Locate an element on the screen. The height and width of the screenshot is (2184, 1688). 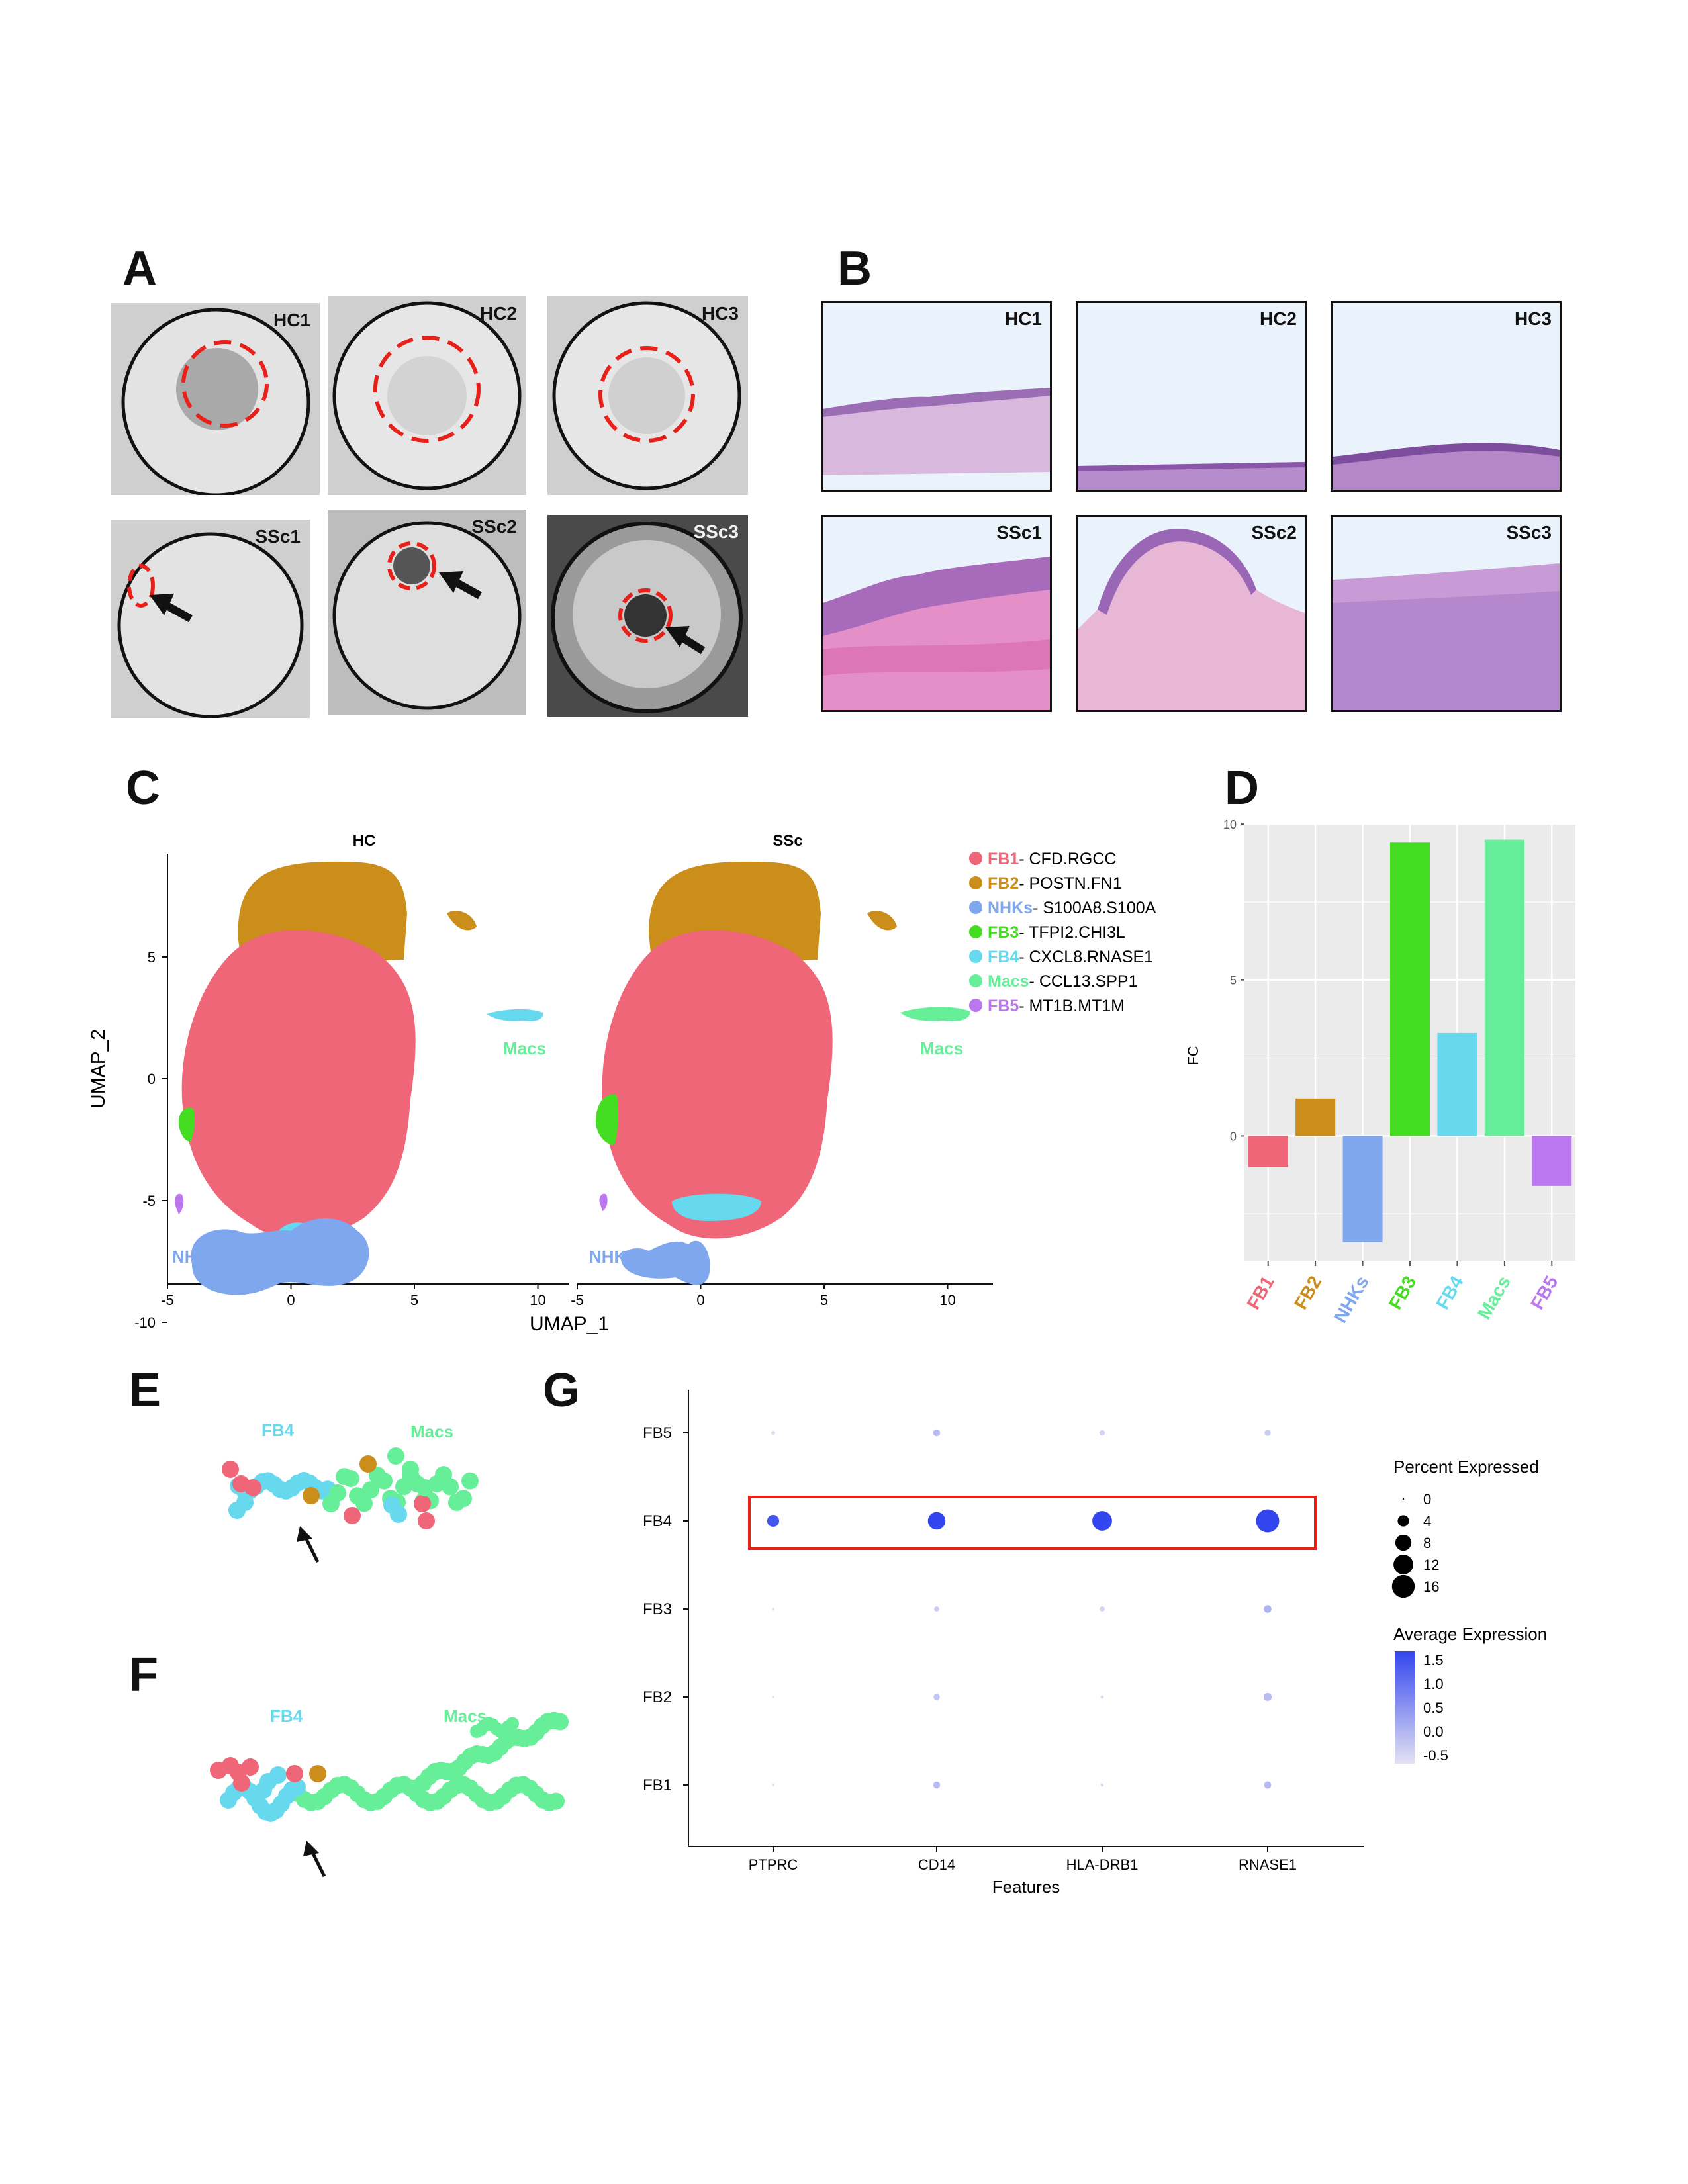
label-macs: Macs is located at coordinates (465, 1716).